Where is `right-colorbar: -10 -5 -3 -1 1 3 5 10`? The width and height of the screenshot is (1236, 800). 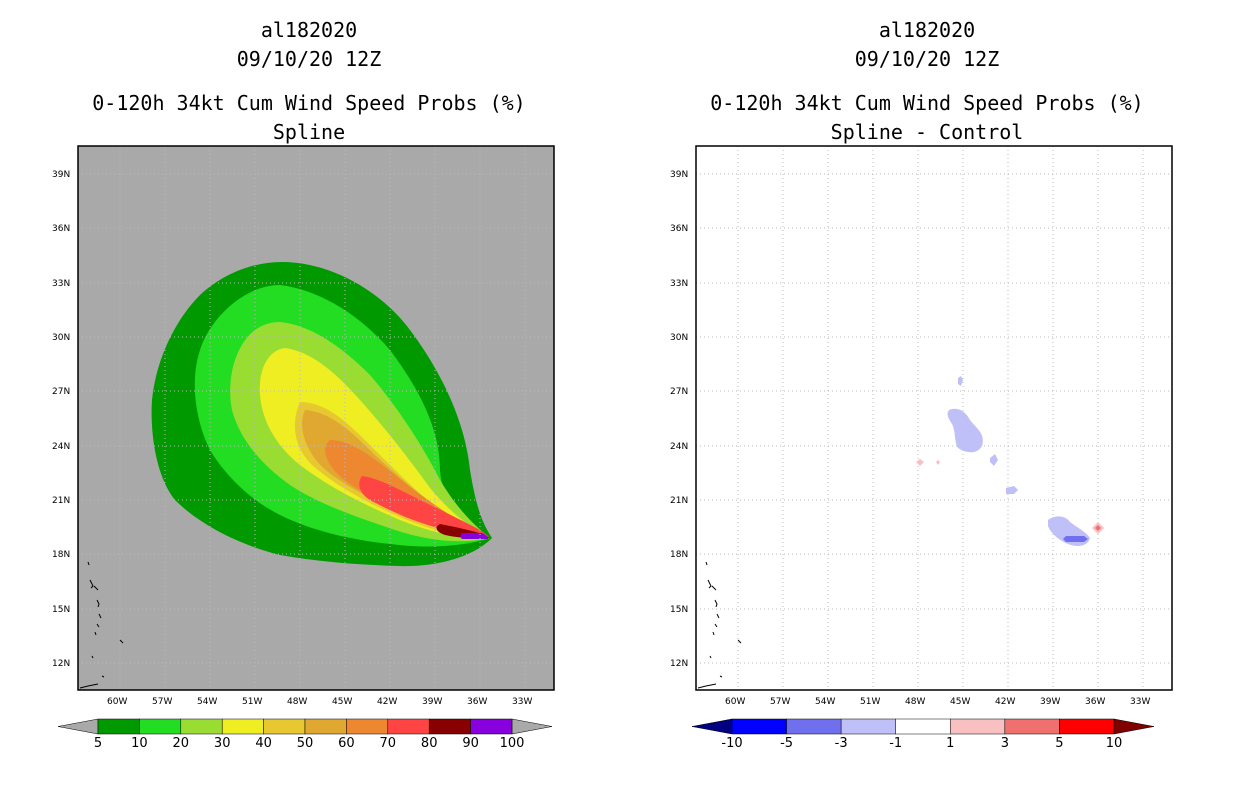
right-colorbar: -10 -5 -3 -1 1 3 5 10 is located at coordinates (923, 734).